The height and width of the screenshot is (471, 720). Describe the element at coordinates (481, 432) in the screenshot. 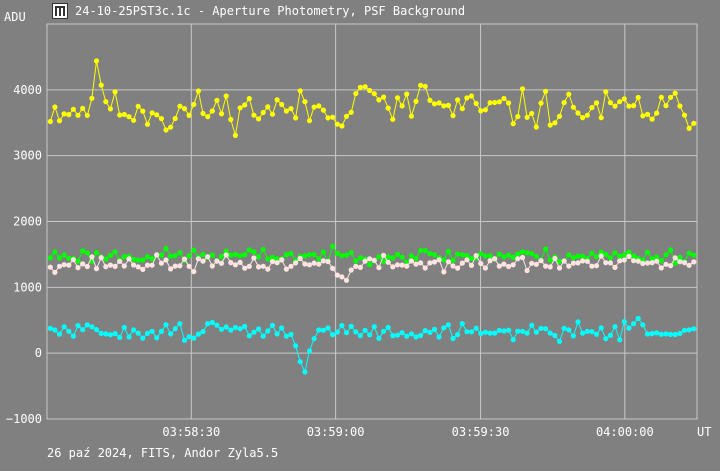

I see `x-tick-label: 03:59:30` at that location.